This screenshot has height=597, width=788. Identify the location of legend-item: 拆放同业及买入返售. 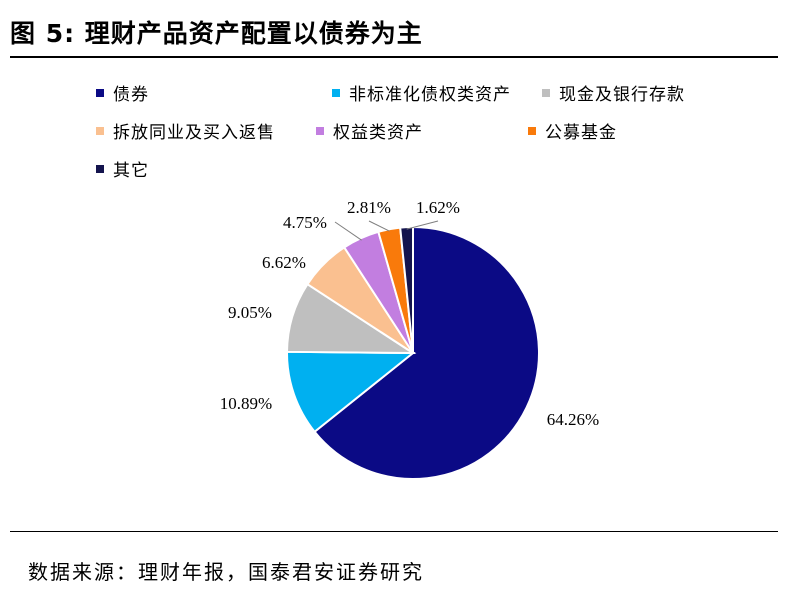
(185, 130).